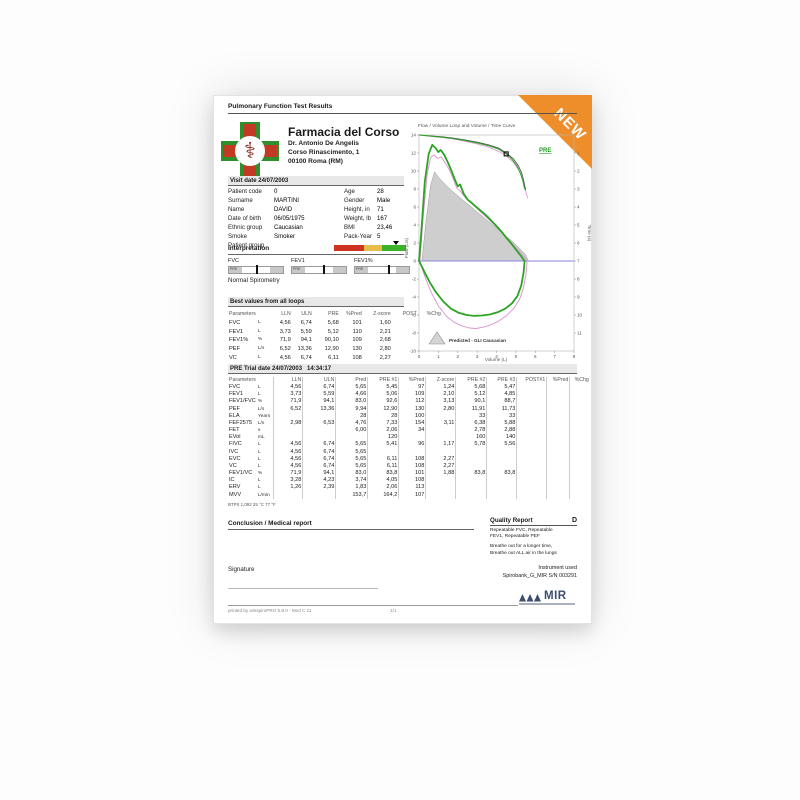 The height and width of the screenshot is (800, 800). What do you see at coordinates (531, 381) in the screenshot?
I see `table-cell: POST#1` at bounding box center [531, 381].